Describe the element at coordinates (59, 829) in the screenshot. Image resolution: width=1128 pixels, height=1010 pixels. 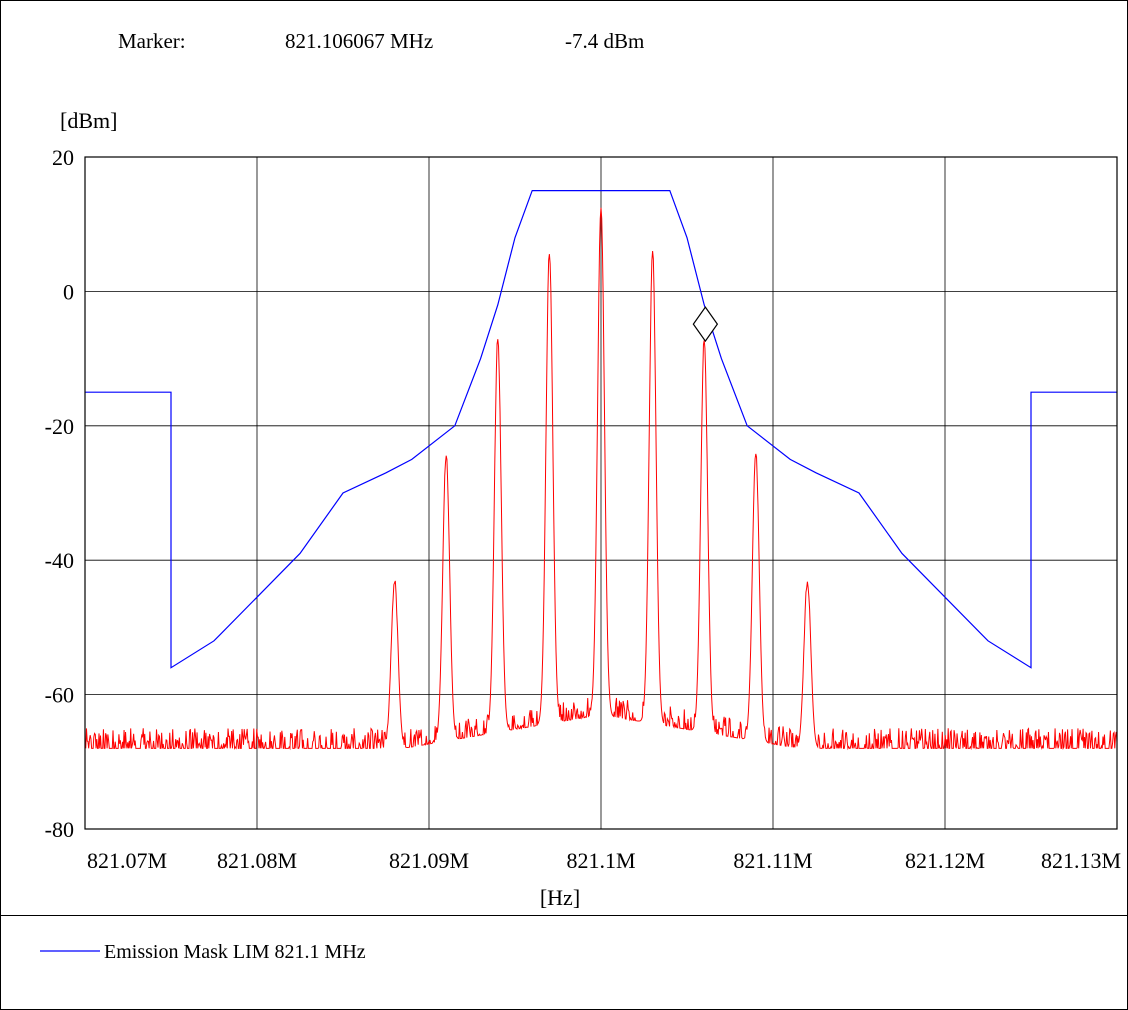
I see `y-tick-label: -80` at that location.